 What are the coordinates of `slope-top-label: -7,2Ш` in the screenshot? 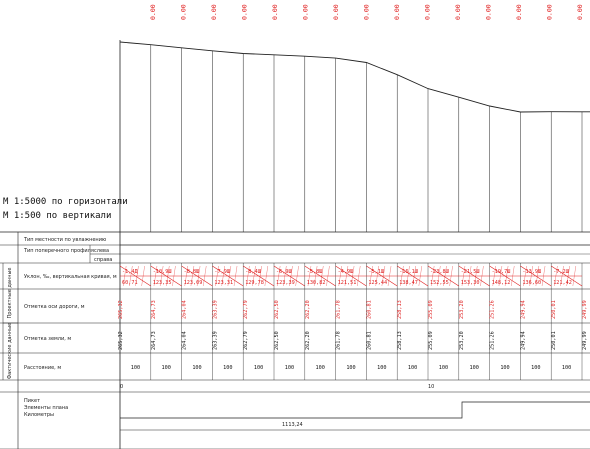 It's located at (561, 272).